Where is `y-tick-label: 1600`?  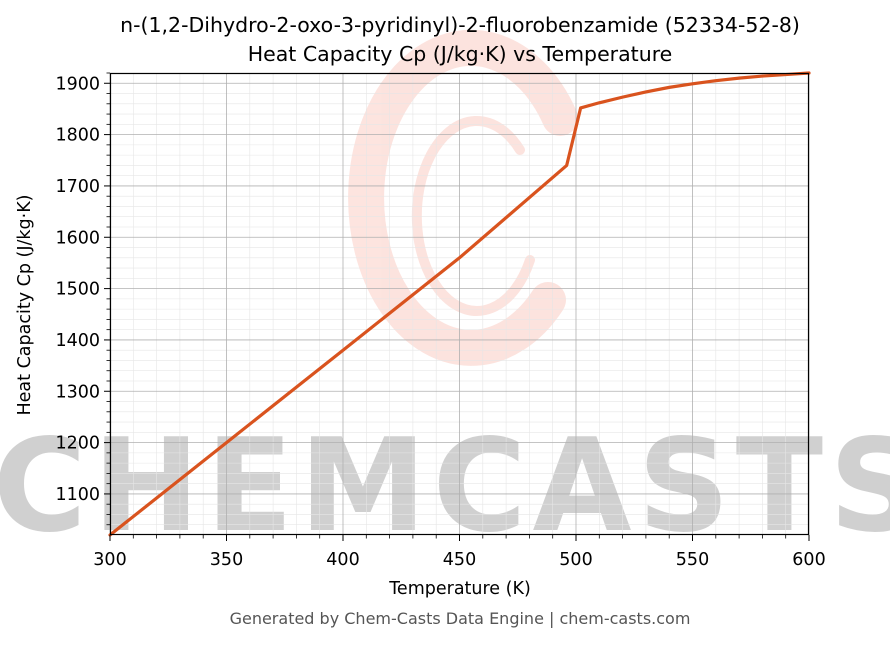 y-tick-label: 1600 is located at coordinates (77, 238).